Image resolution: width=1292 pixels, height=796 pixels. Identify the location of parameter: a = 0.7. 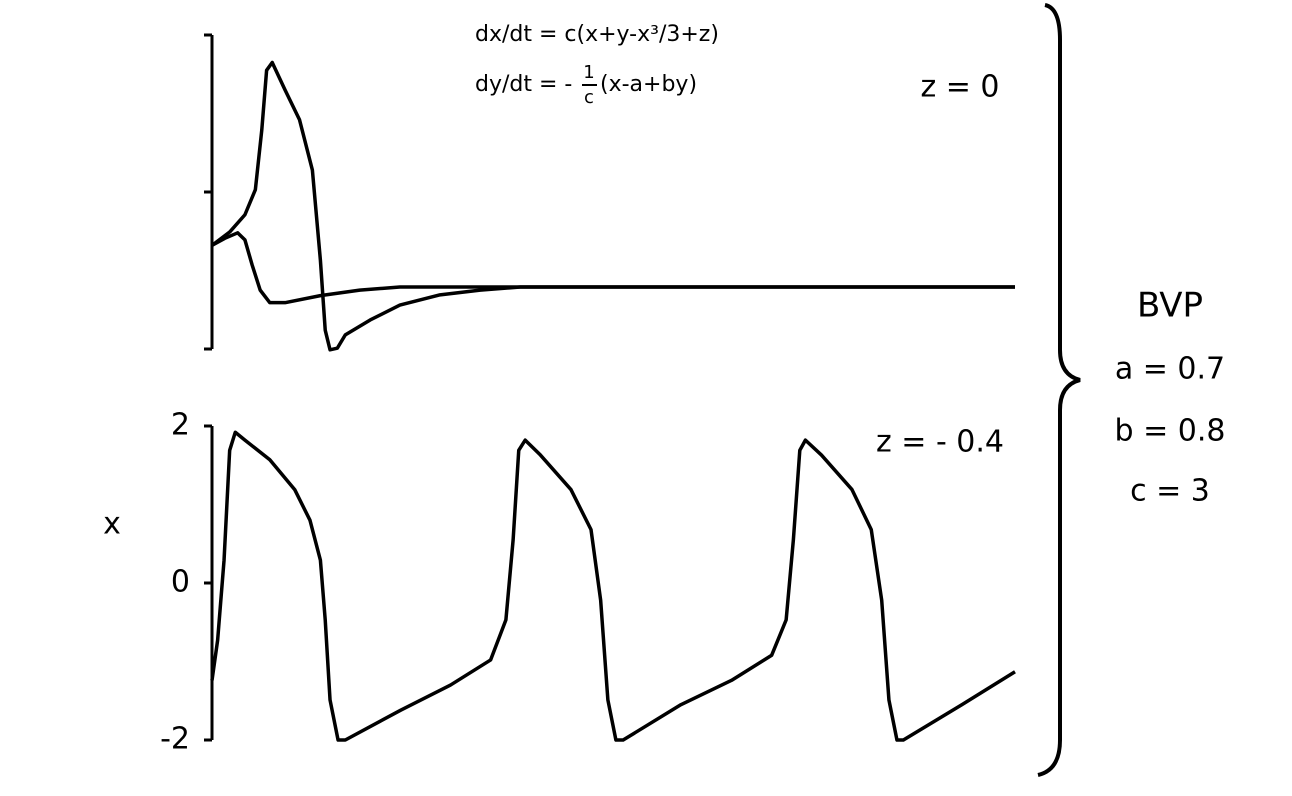
(1170, 369).